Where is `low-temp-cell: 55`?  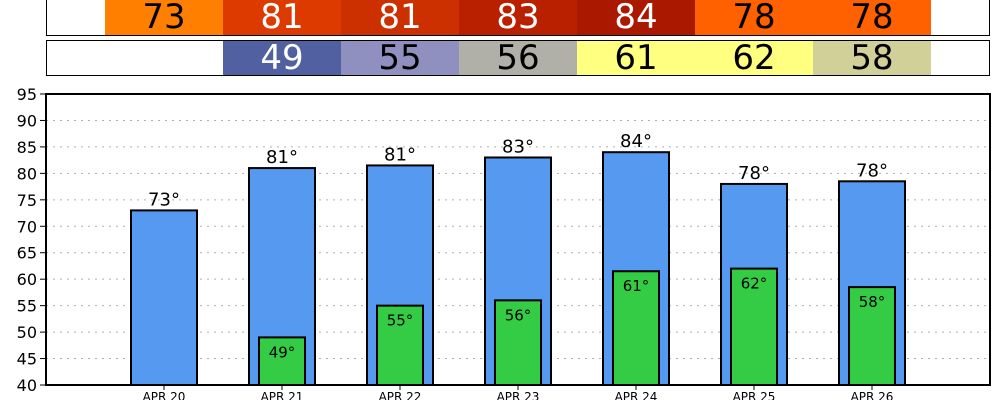 low-temp-cell: 55 is located at coordinates (400, 58).